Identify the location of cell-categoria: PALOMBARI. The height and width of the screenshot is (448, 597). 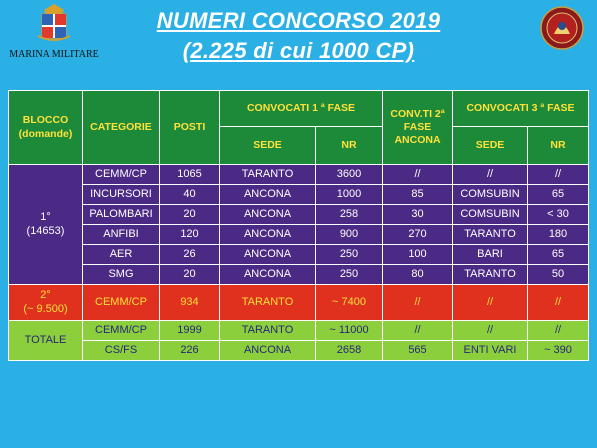
(121, 214).